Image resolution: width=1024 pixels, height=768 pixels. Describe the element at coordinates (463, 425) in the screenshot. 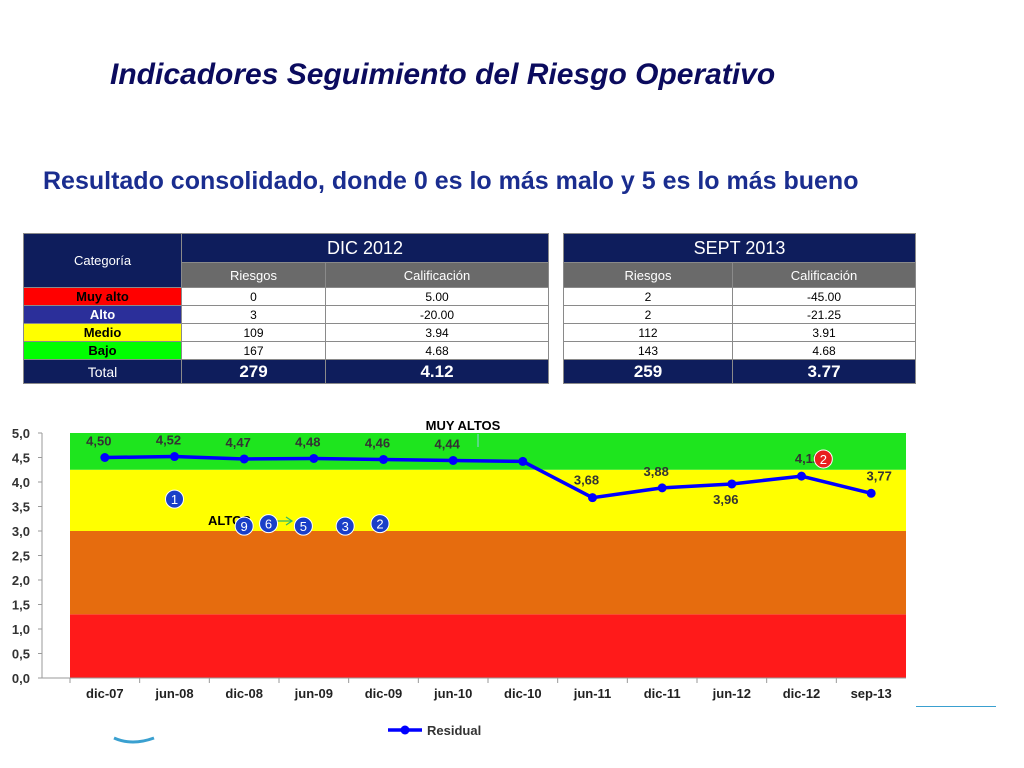

I see `muy-altos-label: MUY ALTOS` at that location.